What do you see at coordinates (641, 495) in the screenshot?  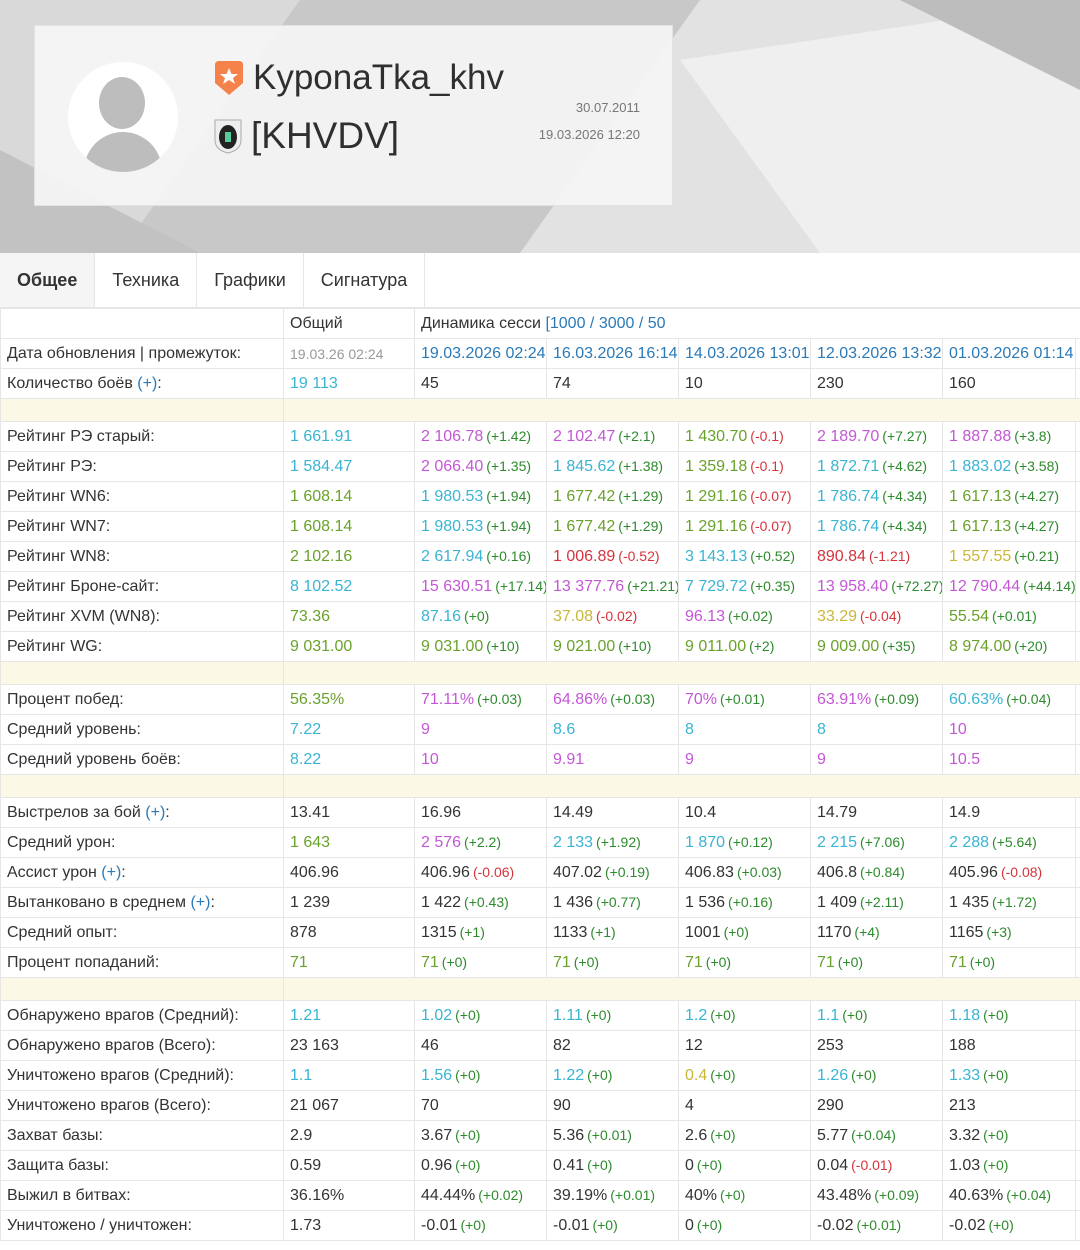 I see `stat-delta: (+1.29)` at bounding box center [641, 495].